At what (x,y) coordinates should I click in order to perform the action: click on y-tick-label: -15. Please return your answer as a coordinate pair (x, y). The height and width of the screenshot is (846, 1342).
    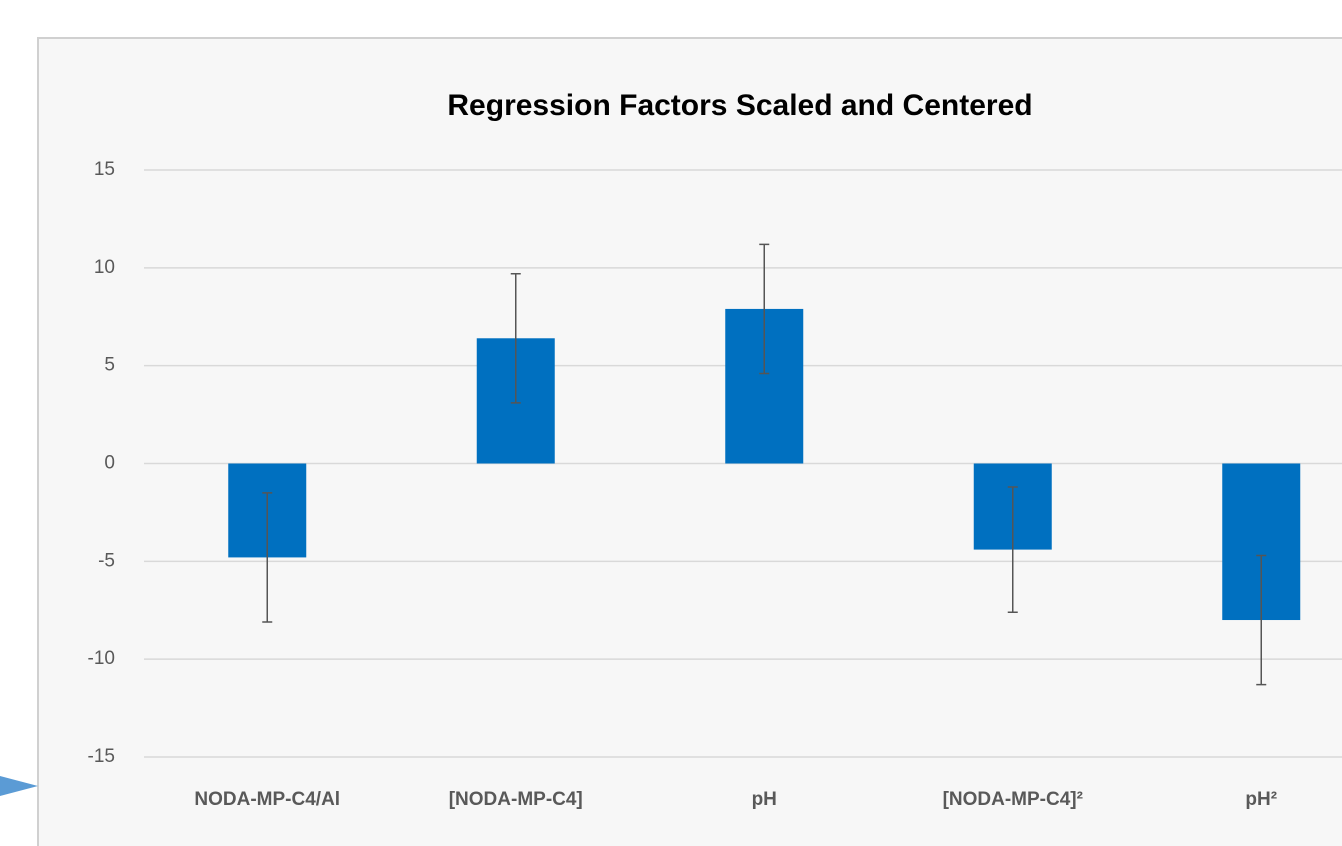
    Looking at the image, I should click on (101, 756).